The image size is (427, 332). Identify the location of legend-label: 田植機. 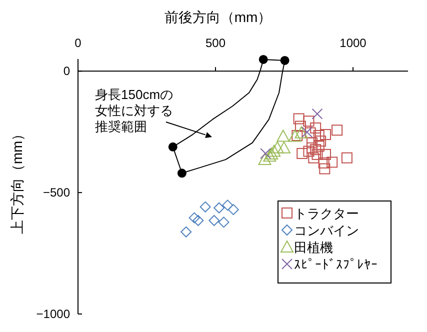
(313, 247).